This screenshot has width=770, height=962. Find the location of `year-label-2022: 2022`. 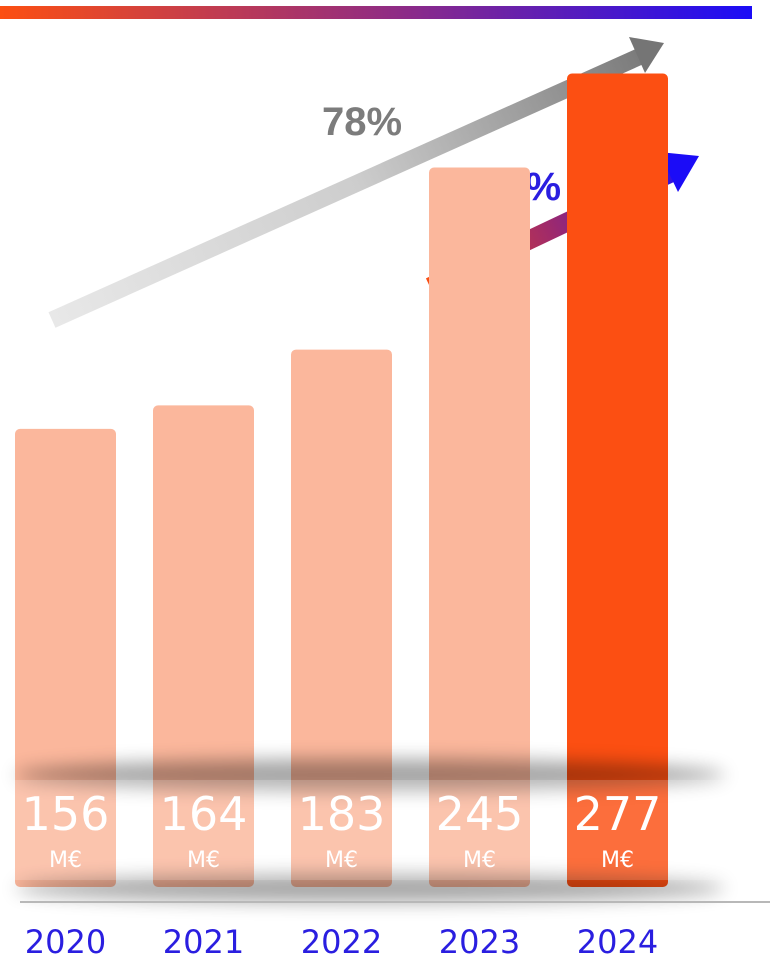

year-label-2022: 2022 is located at coordinates (341, 942).